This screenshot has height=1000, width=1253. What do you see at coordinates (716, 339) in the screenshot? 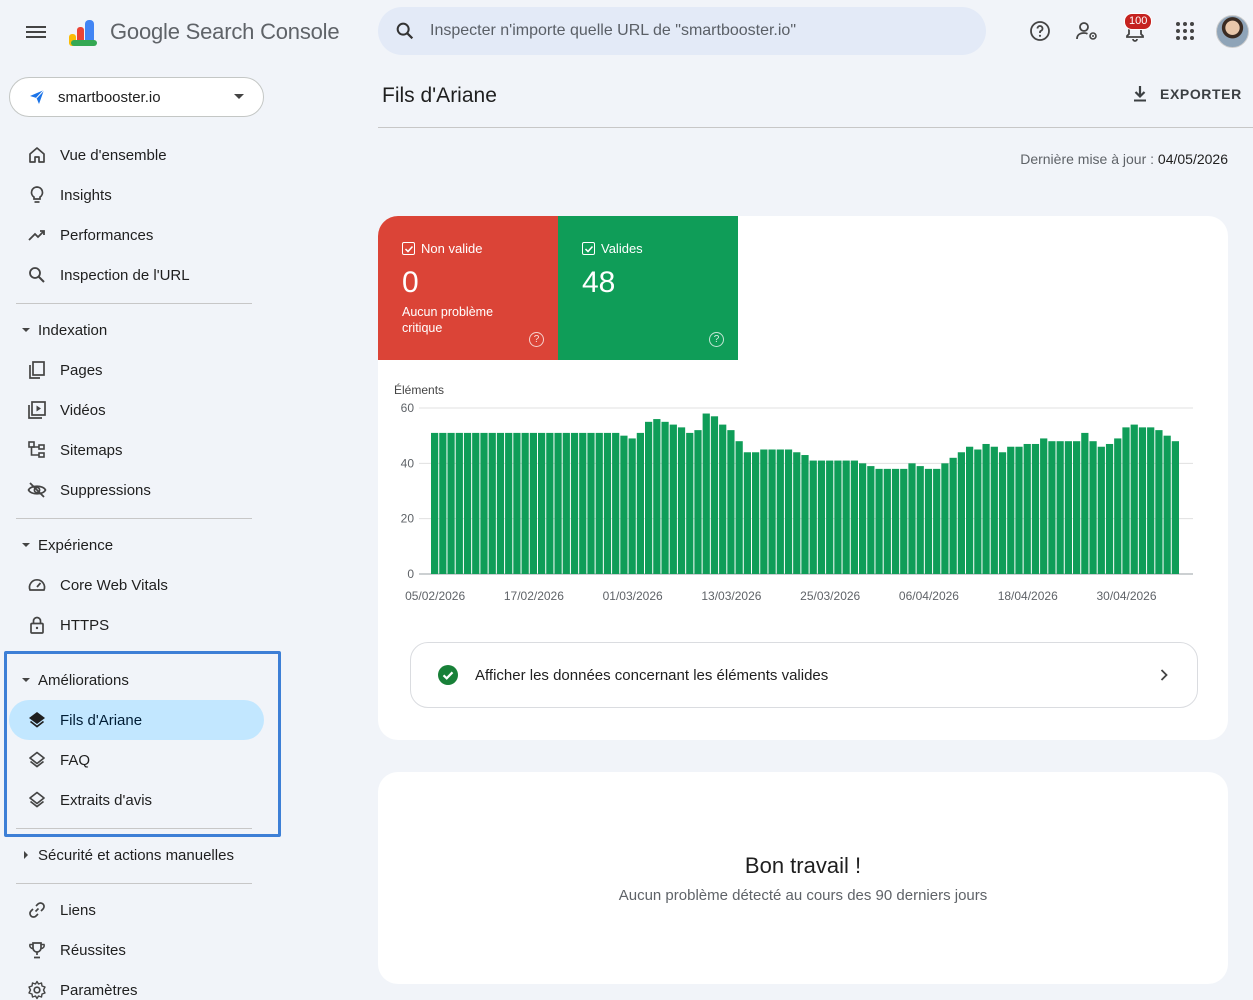
I see `help-icon: ?` at bounding box center [716, 339].